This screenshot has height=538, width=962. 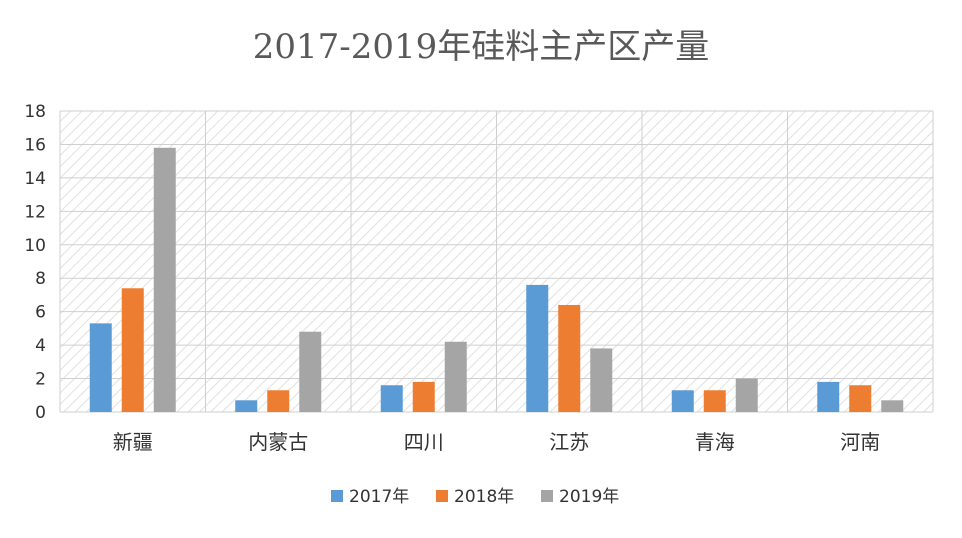 What do you see at coordinates (133, 442) in the screenshot?
I see `category-label: 新疆` at bounding box center [133, 442].